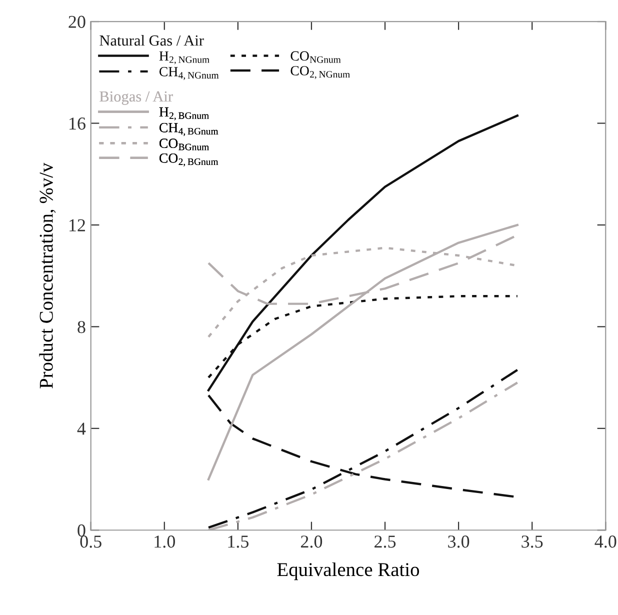  What do you see at coordinates (136, 98) in the screenshot?
I see `text: Biogas / Air` at bounding box center [136, 98].